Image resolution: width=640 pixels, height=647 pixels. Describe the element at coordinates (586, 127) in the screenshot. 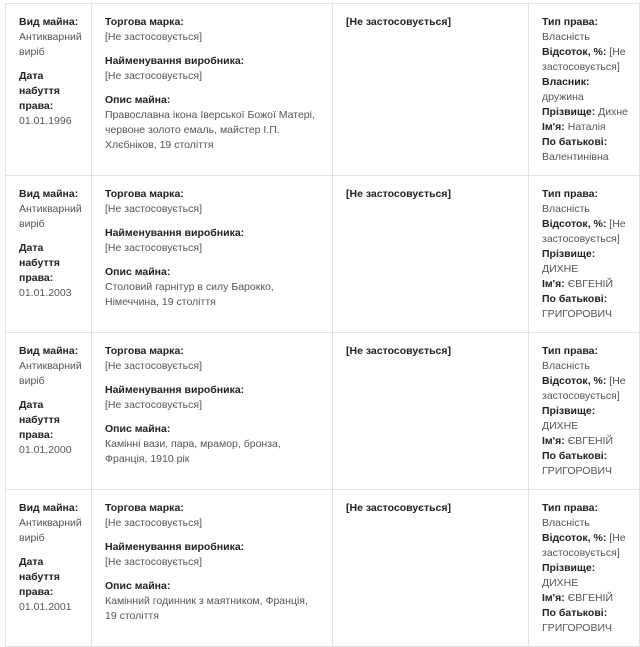

I see `name-value: Наталія` at that location.